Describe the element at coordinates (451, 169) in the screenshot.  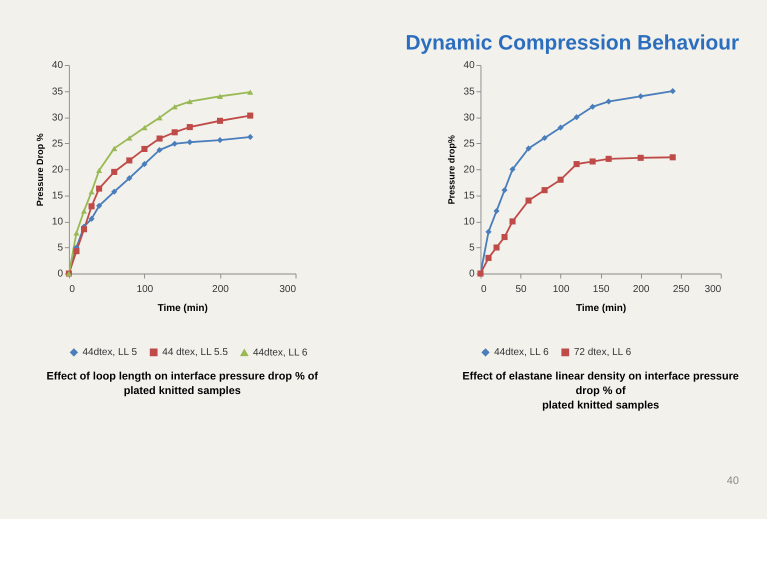
I see `y-axis-title: Pressure drop%` at that location.